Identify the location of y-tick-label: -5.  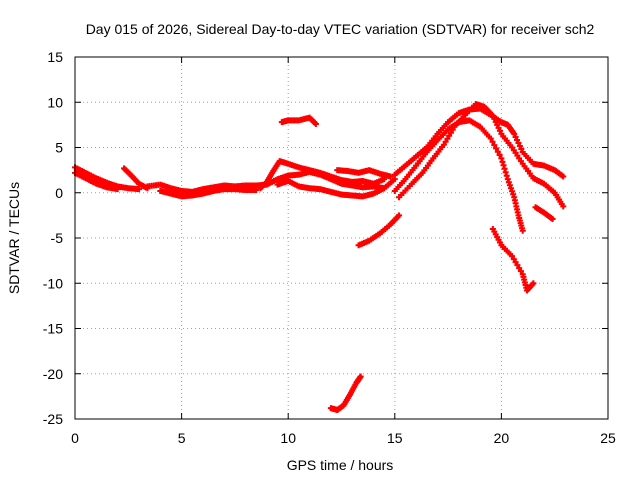
(57, 238).